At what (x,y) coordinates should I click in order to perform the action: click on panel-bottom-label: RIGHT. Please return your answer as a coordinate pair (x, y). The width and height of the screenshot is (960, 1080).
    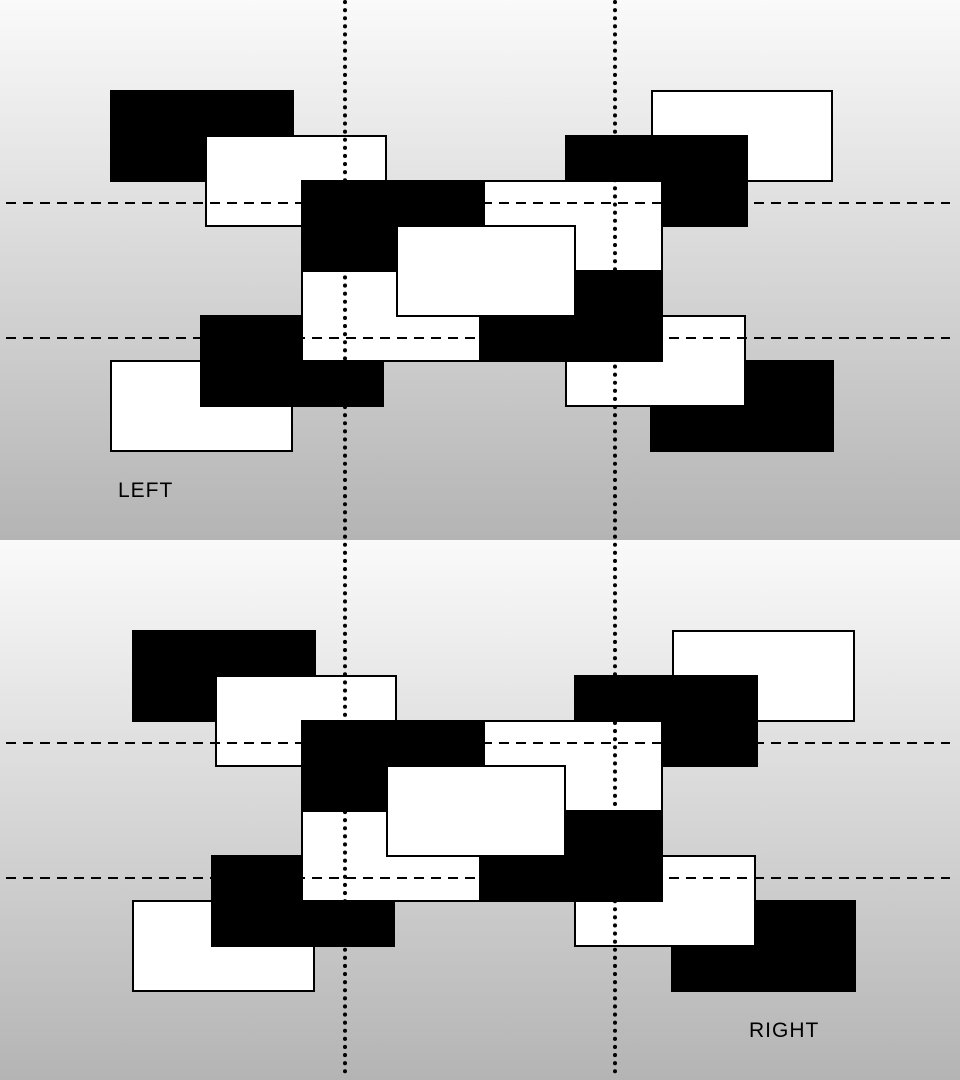
    Looking at the image, I should click on (784, 1030).